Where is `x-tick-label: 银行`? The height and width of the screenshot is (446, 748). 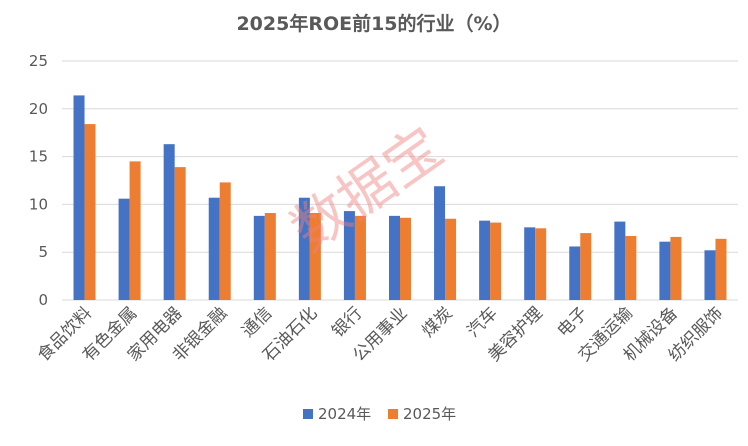
x-tick-label: 银行 is located at coordinates (347, 322).